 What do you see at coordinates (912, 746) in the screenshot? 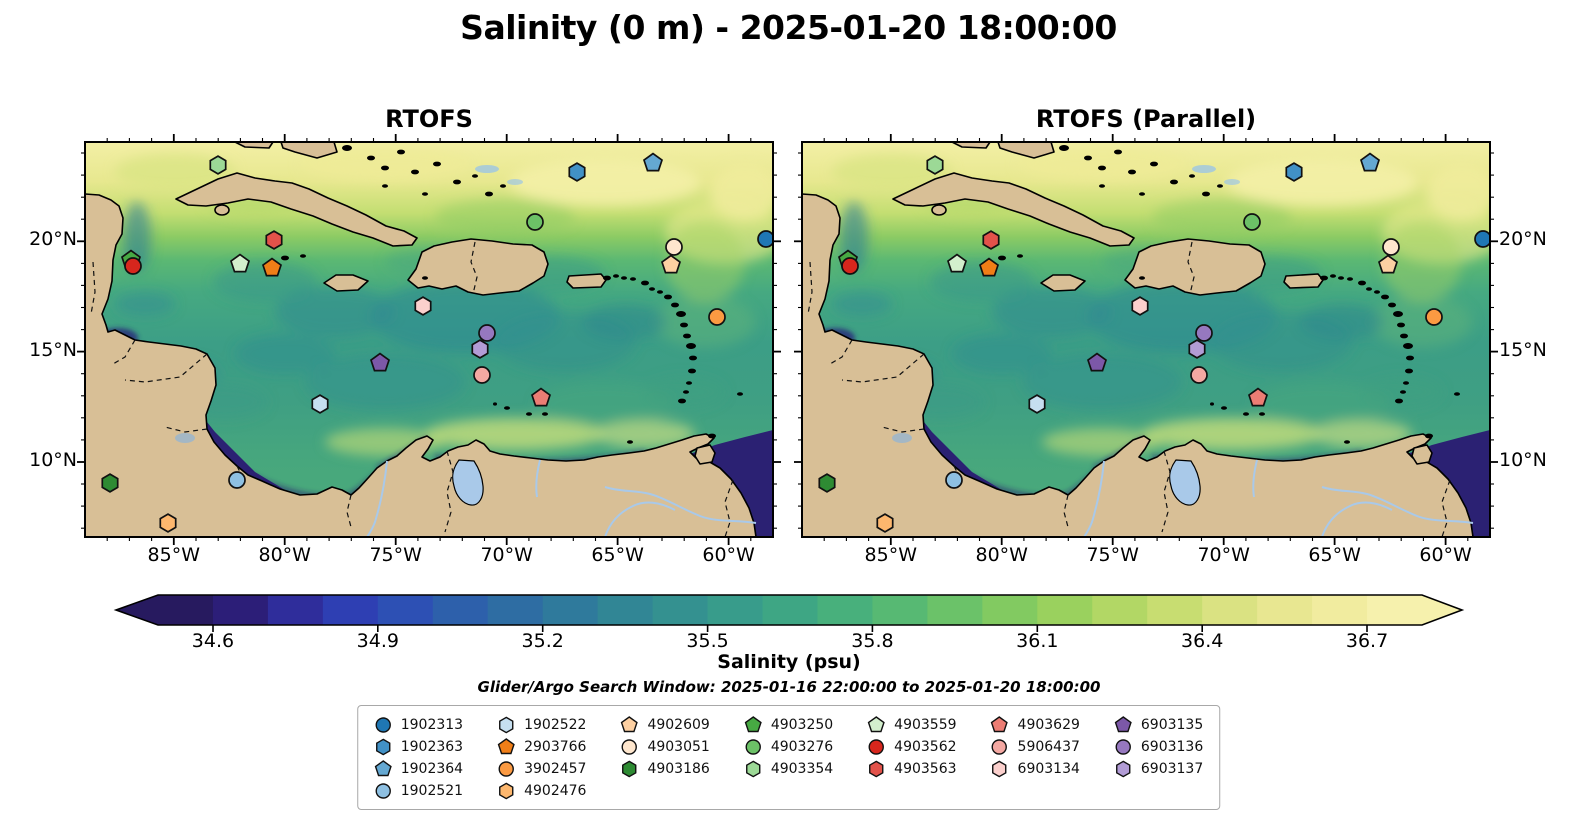
I see `legend-item-4903562: 4903562` at bounding box center [912, 746].